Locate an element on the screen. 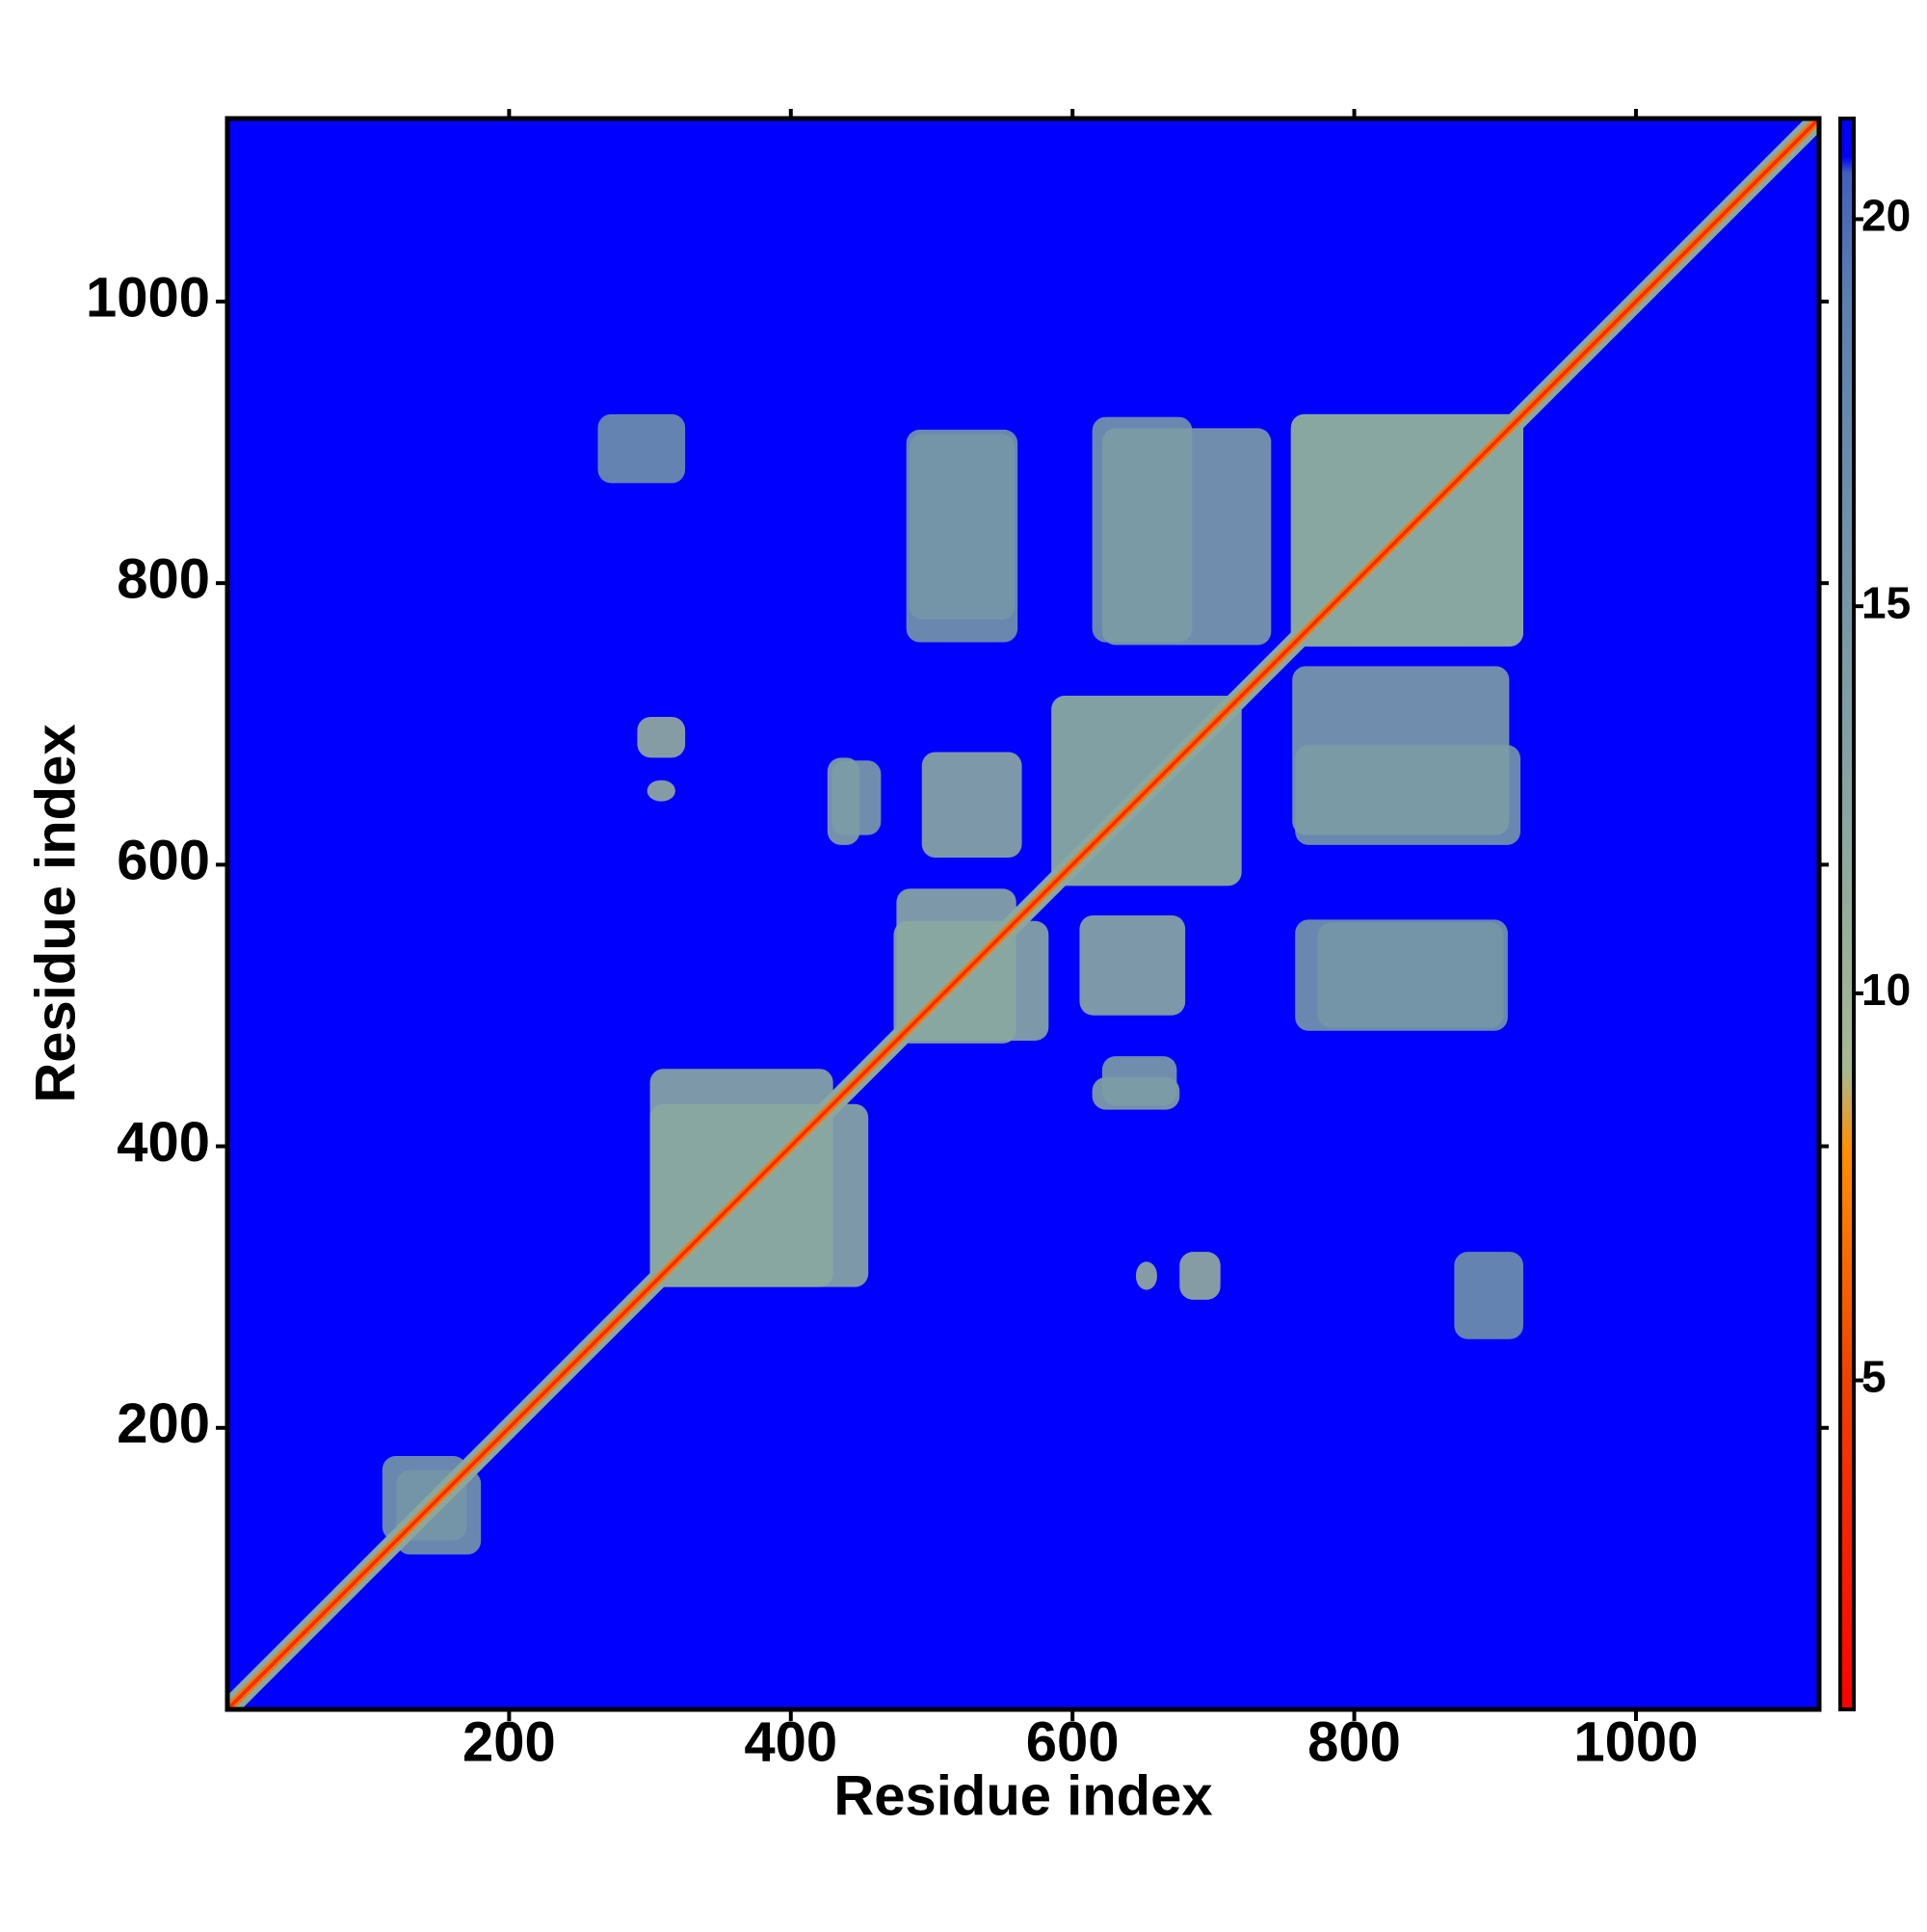  x-tick-label: 600 is located at coordinates (1073, 1741).